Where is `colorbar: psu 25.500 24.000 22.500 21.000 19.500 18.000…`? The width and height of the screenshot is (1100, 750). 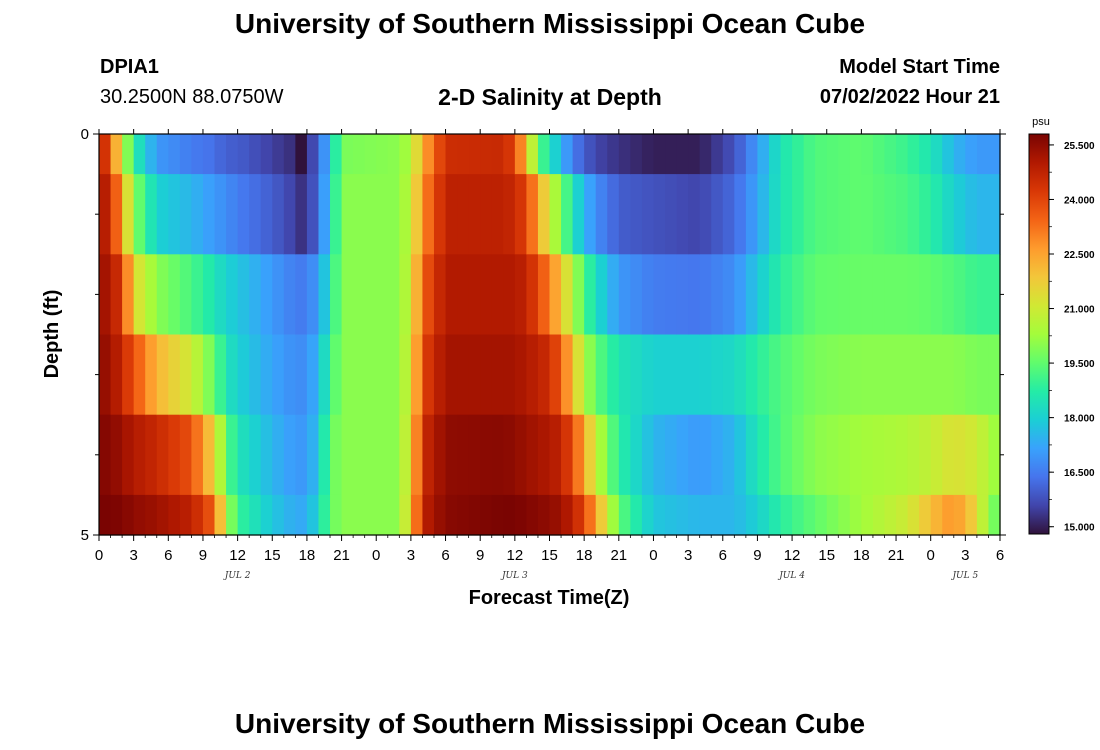 colorbar: psu 25.500 24.000 22.500 21.000 19.500 18.000… is located at coordinates (1061, 325).